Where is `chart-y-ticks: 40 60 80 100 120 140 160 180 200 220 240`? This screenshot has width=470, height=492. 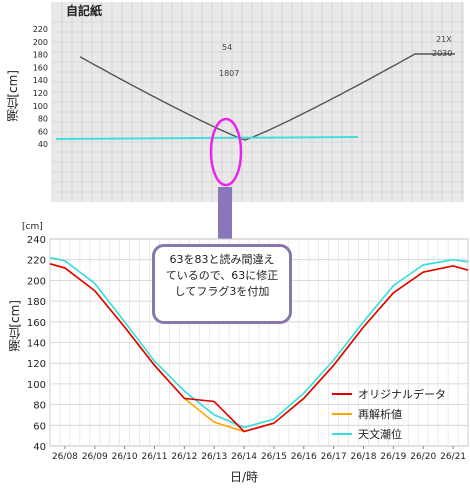
chart-y-ticks: 40 60 80 100 120 140 160 180 200 220 240 is located at coordinates (36, 344).